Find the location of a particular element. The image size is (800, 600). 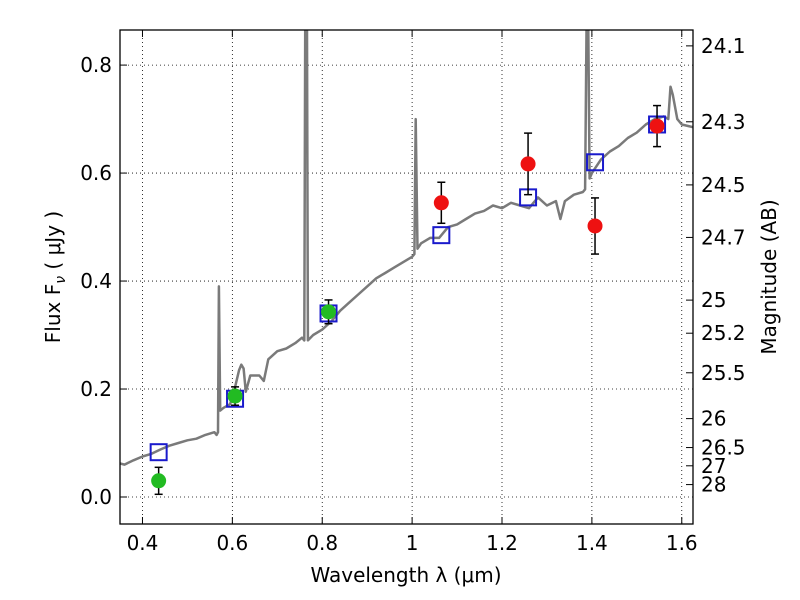

y-axis-title: Flux Fν ( μJy ) is located at coordinates (55, 277).